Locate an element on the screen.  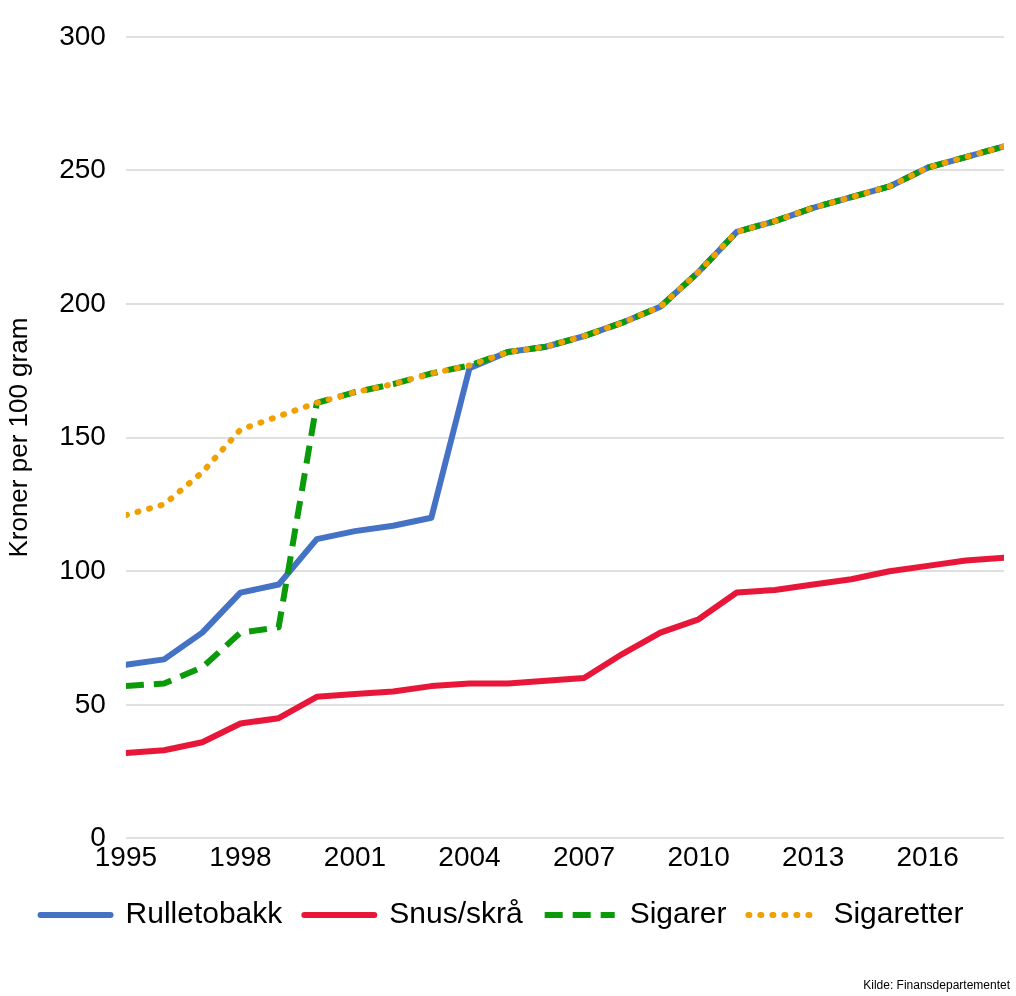
x-tick-label: 2010 is located at coordinates (698, 856).